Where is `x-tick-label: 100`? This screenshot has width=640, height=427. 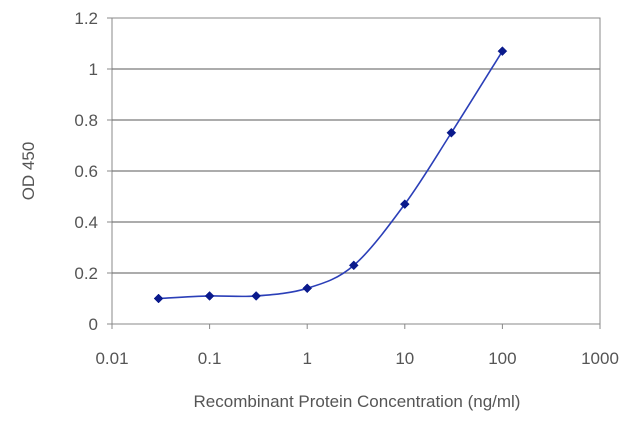 x-tick-label: 100 is located at coordinates (502, 358).